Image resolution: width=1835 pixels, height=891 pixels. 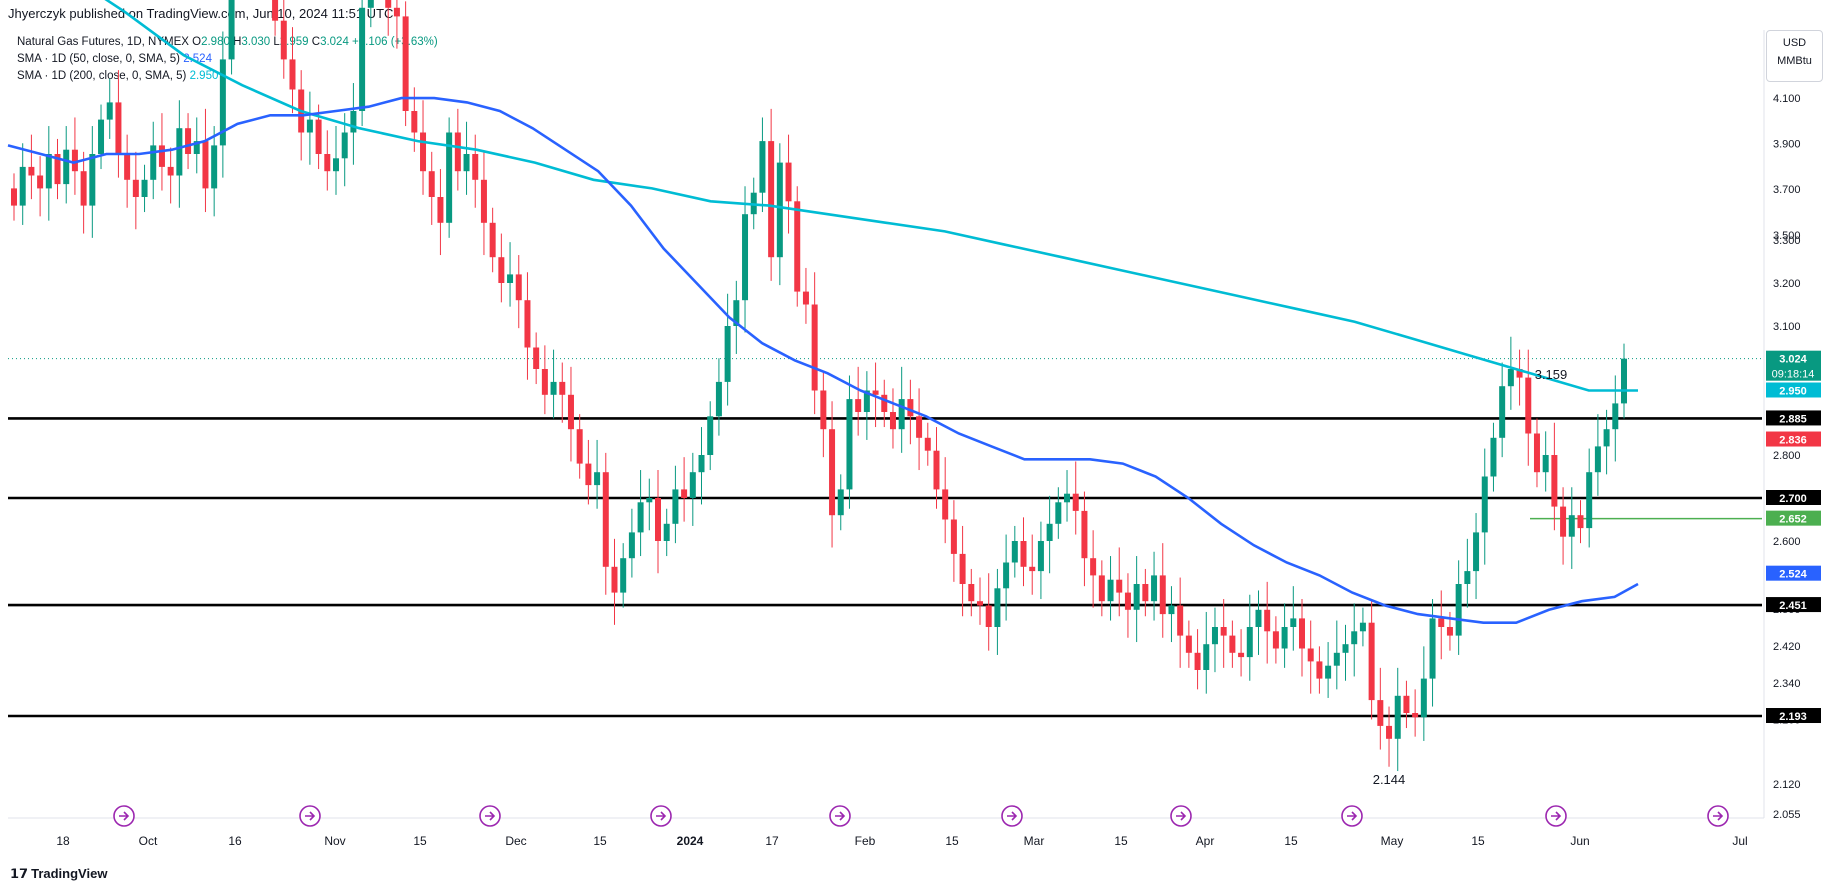 I want to click on x-tick-label: Apr, so click(x=1205, y=841).